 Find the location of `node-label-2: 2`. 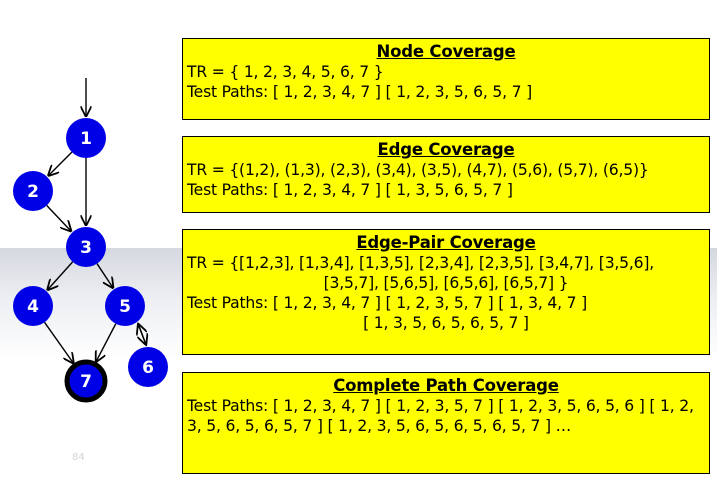

node-label-2: 2 is located at coordinates (33, 192).